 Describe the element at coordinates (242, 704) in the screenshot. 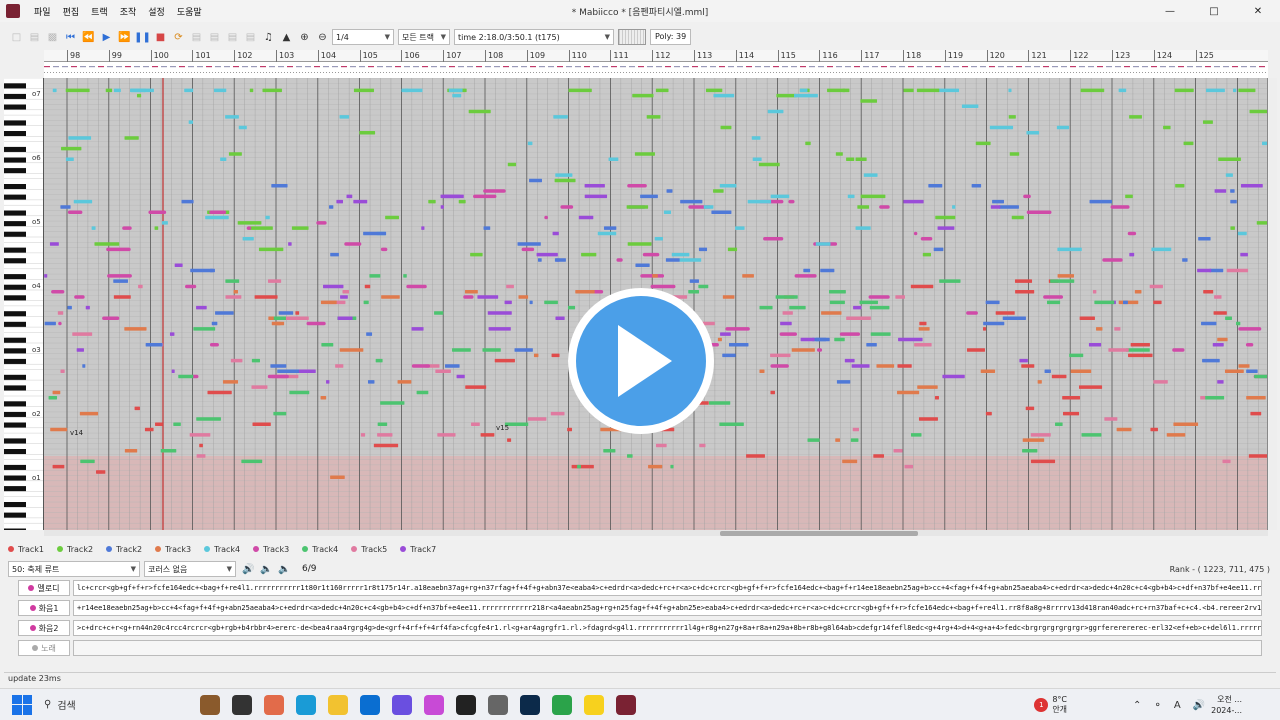

I see `task-view-icon` at that location.